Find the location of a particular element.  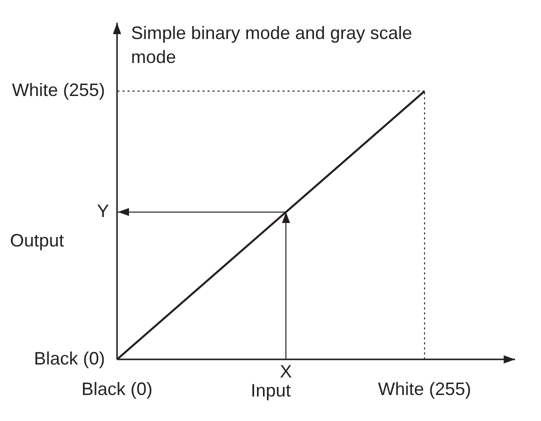

y-axis-title: Output is located at coordinates (37, 240).